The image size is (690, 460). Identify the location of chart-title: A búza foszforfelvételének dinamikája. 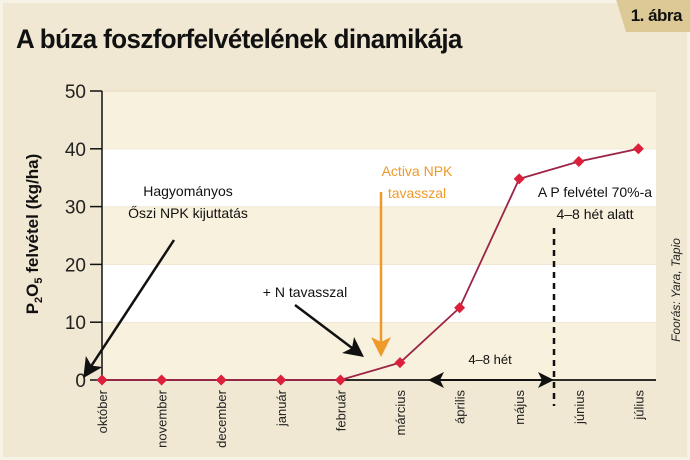
(239, 39).